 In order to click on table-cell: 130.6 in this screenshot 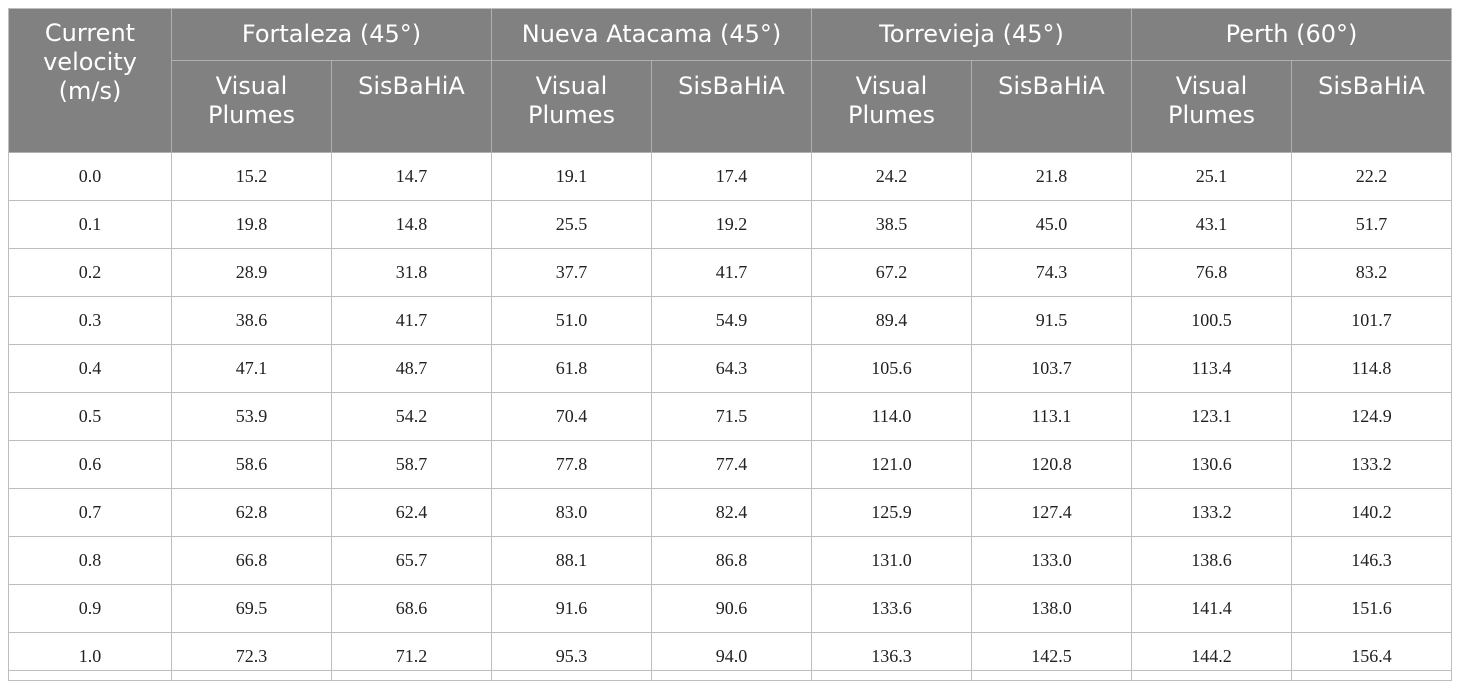, I will do `click(1212, 464)`.